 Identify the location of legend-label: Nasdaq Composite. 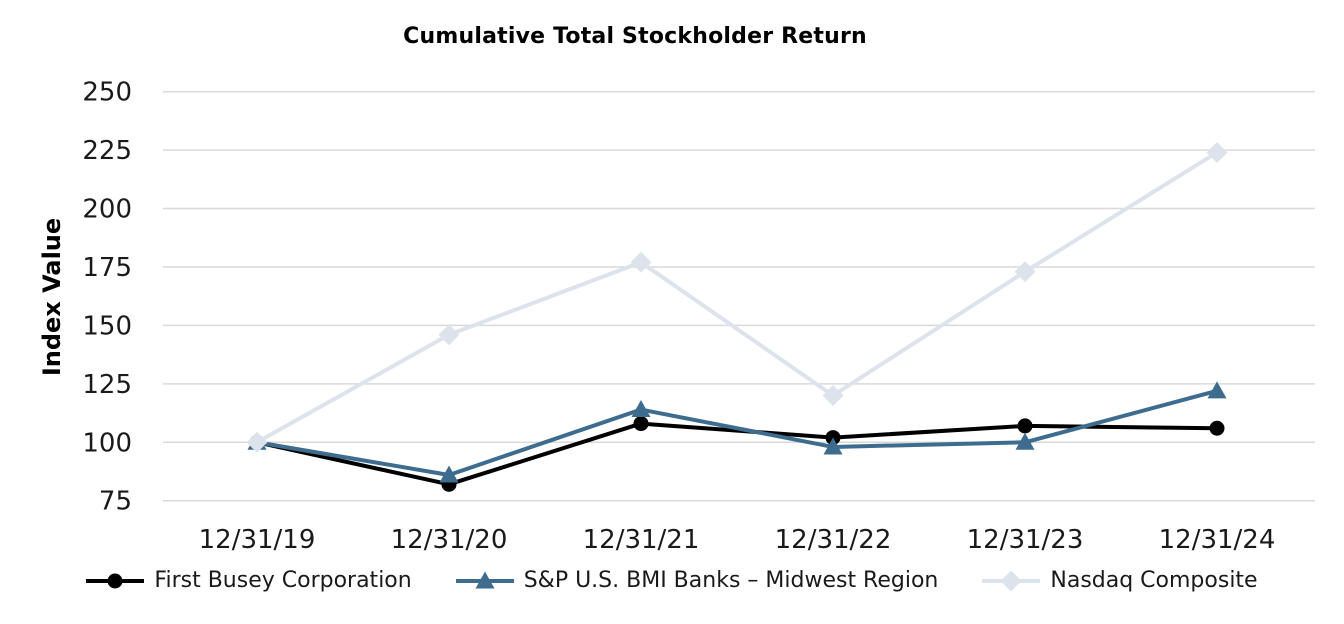
(1154, 580).